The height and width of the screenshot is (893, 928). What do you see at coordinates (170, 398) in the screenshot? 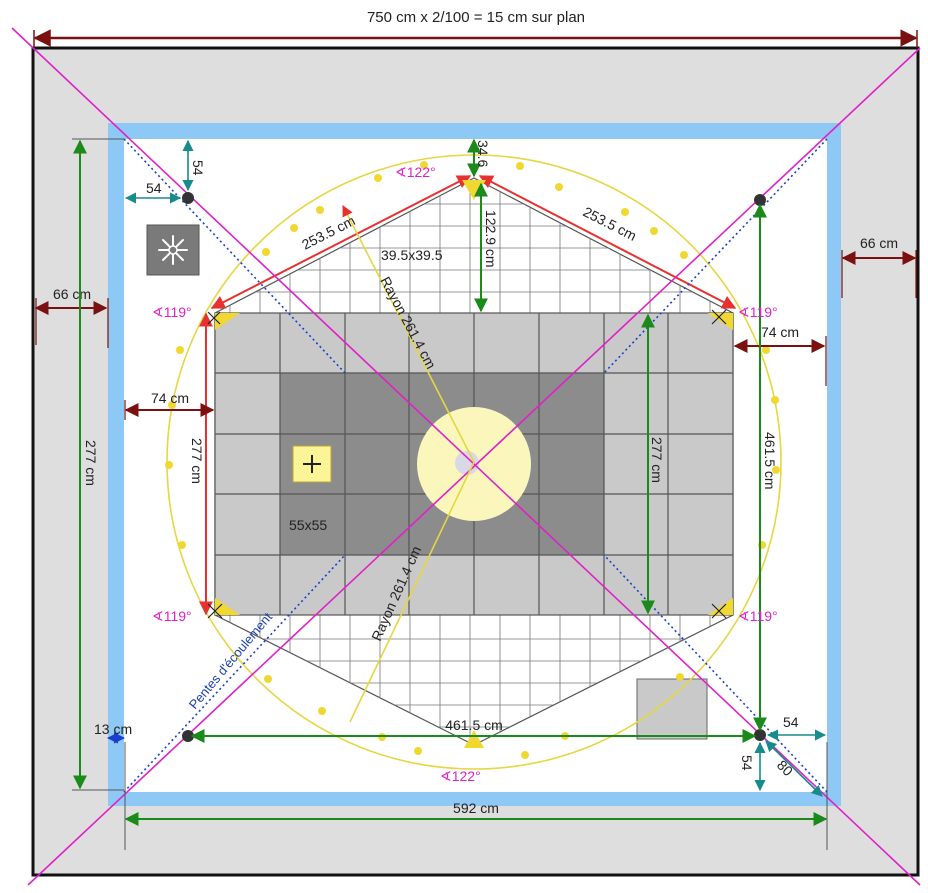
I see `dim-74-left-label: 74 cm` at bounding box center [170, 398].